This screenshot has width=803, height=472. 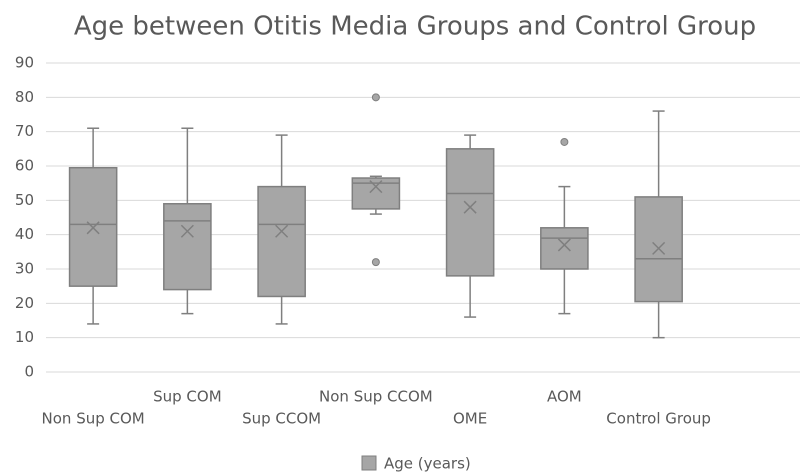 I want to click on x-tick-label: AOM, so click(x=564, y=397).